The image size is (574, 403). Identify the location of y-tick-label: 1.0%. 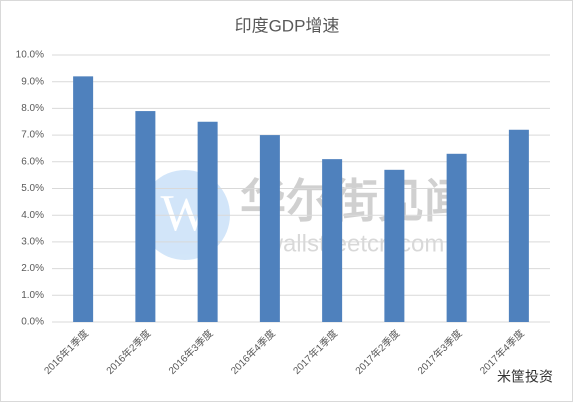
(32, 295).